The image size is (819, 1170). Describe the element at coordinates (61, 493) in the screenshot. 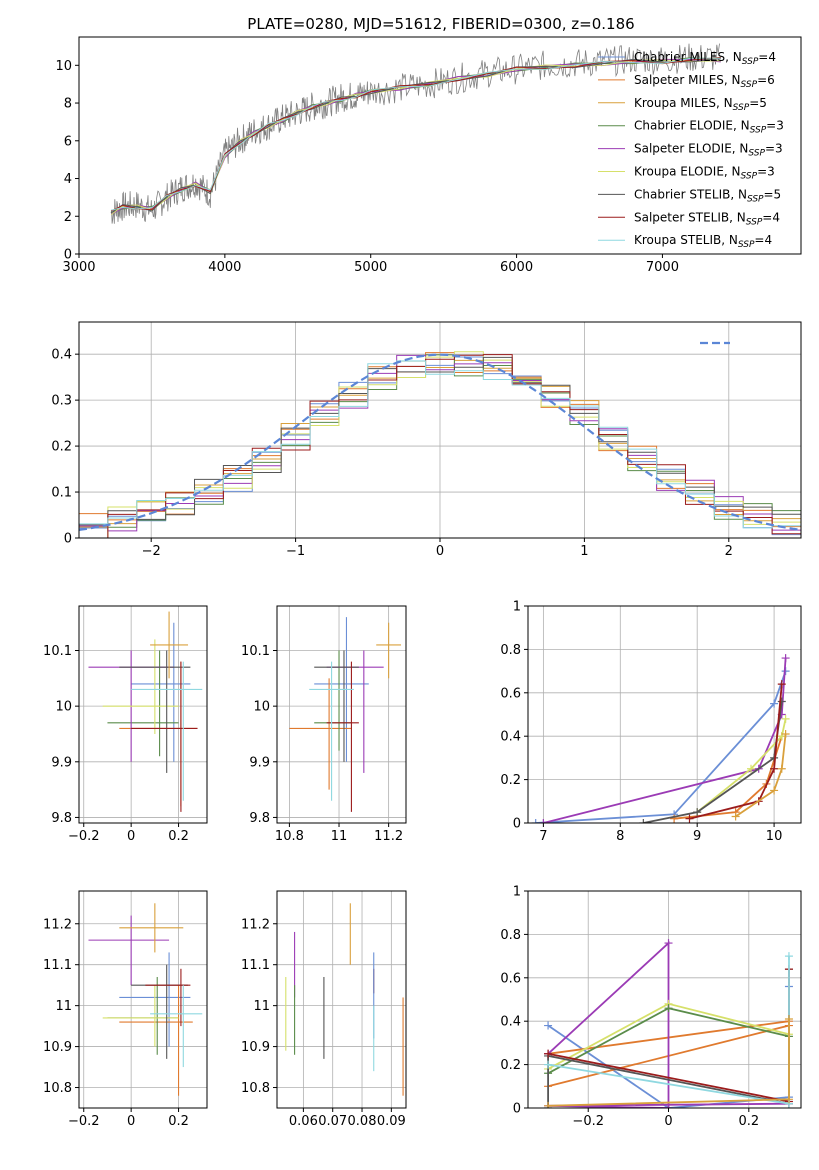

I see `y-tick-label: 0.1` at that location.